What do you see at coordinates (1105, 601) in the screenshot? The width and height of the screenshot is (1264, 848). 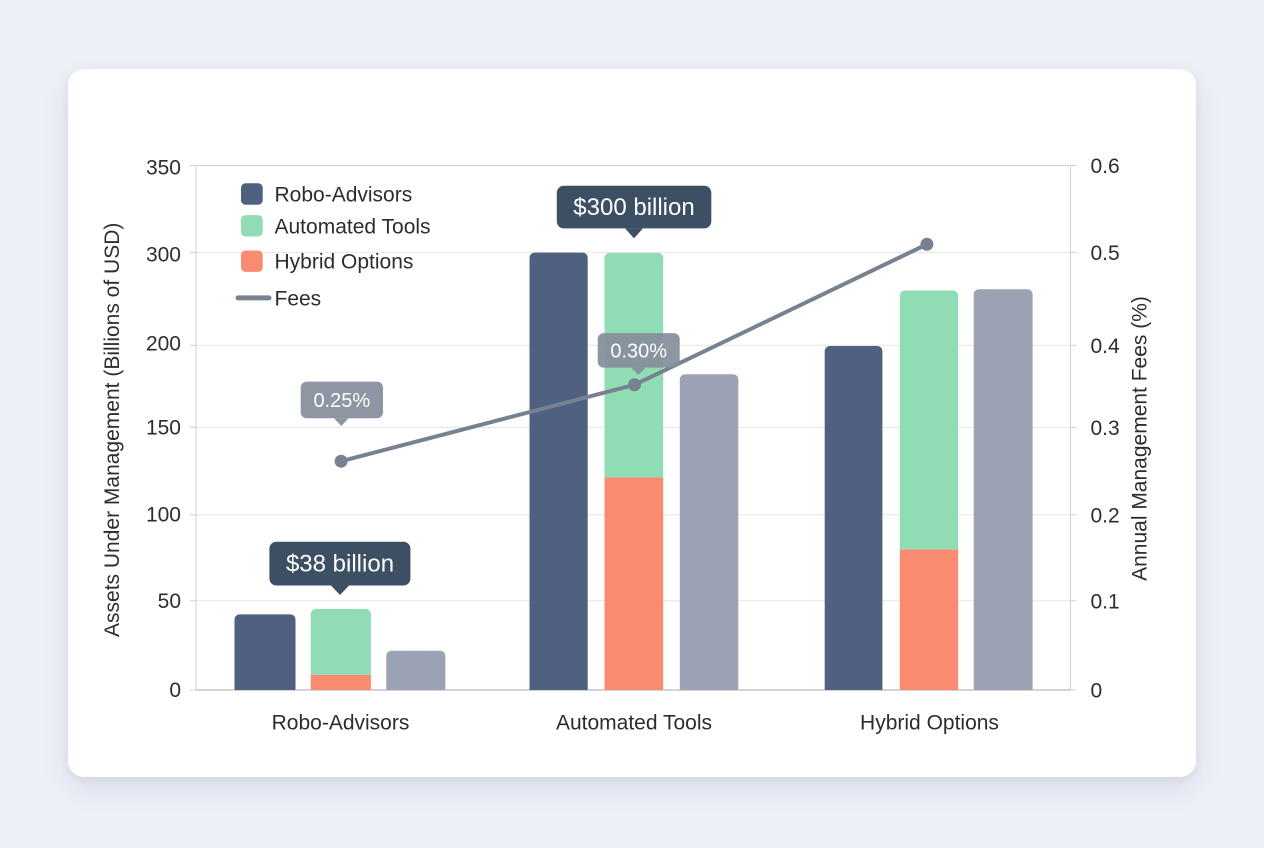 I see `svg-text: 0.1` at bounding box center [1105, 601].